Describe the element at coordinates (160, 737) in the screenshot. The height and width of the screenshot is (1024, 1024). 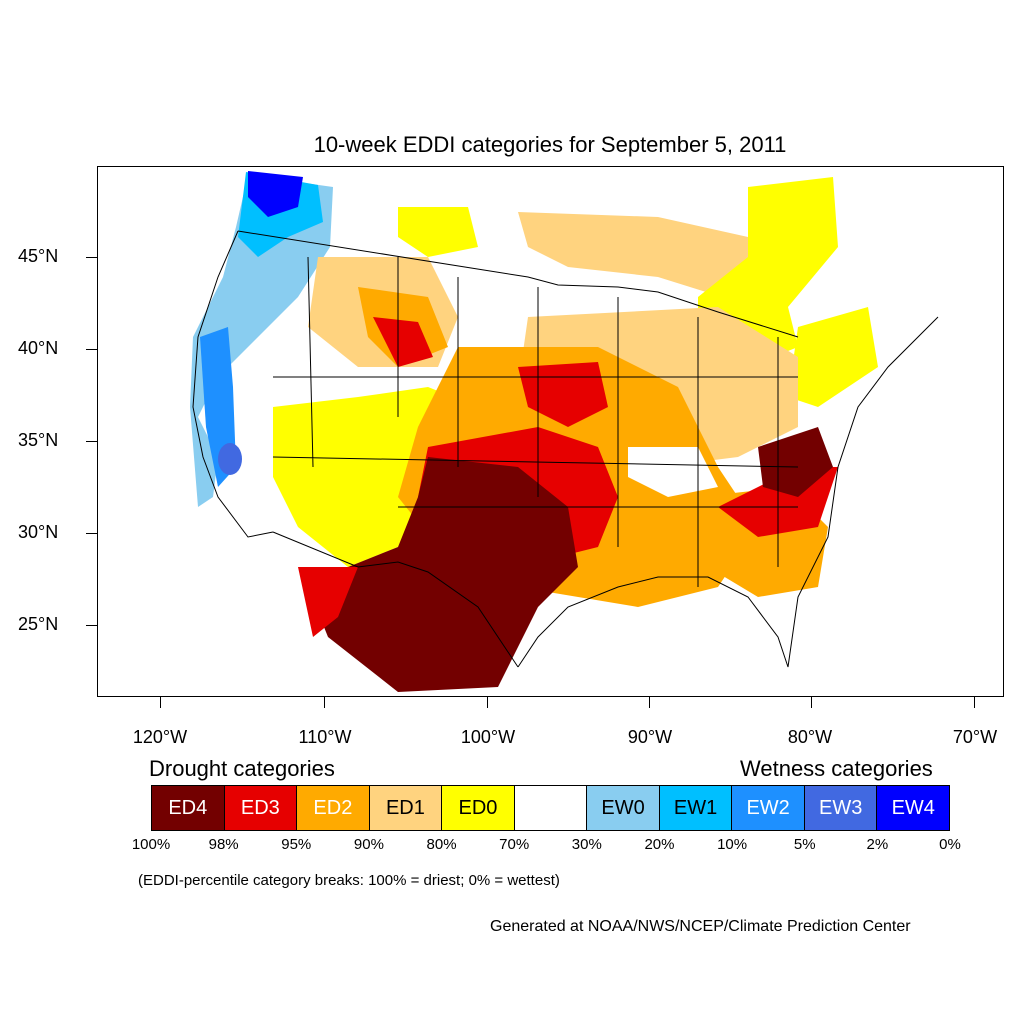
I see `lon-label-120: 120°W` at that location.